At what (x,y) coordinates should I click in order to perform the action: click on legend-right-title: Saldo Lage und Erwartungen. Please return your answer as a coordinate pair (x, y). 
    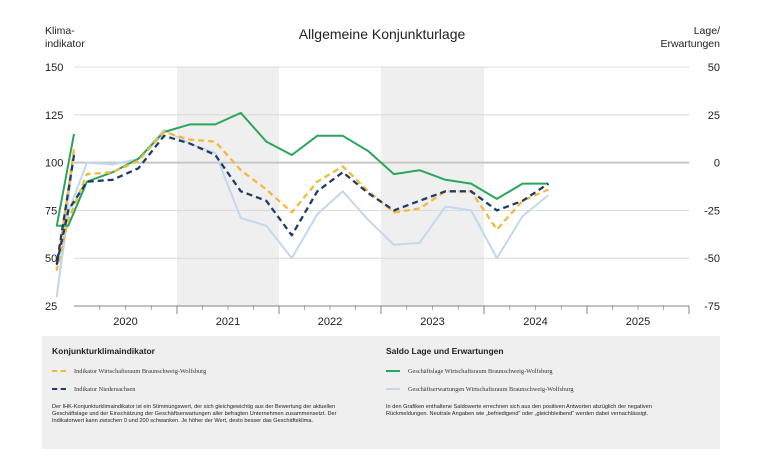
    Looking at the image, I should click on (445, 351).